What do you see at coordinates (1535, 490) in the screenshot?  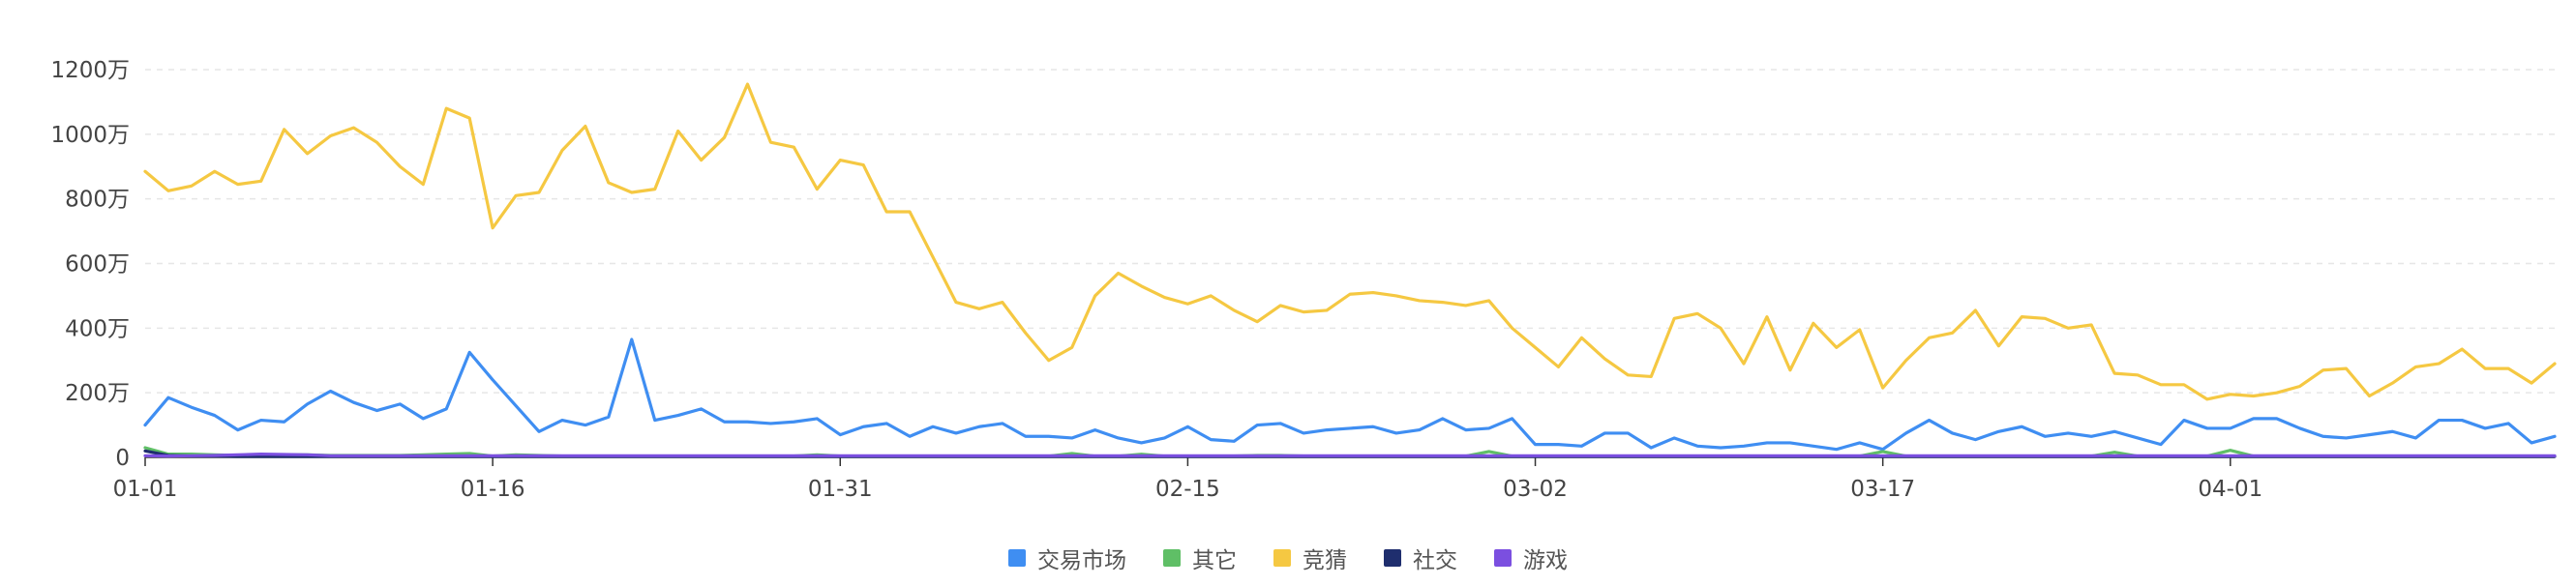 I see `x-tick-label: 03-02` at bounding box center [1535, 490].